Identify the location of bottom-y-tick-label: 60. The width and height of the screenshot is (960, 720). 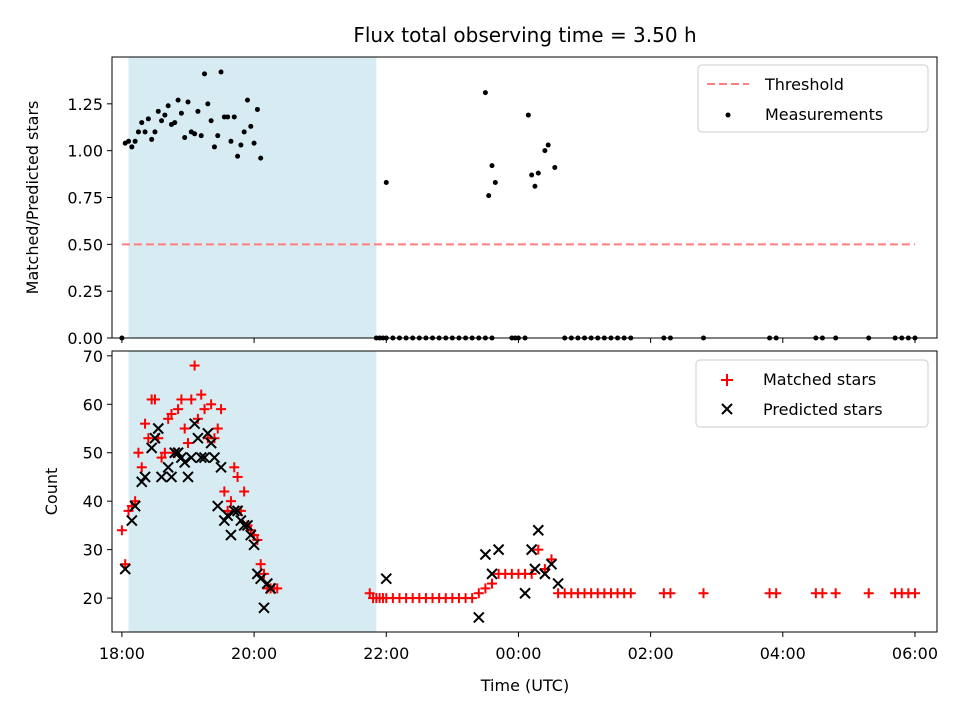
(93, 404).